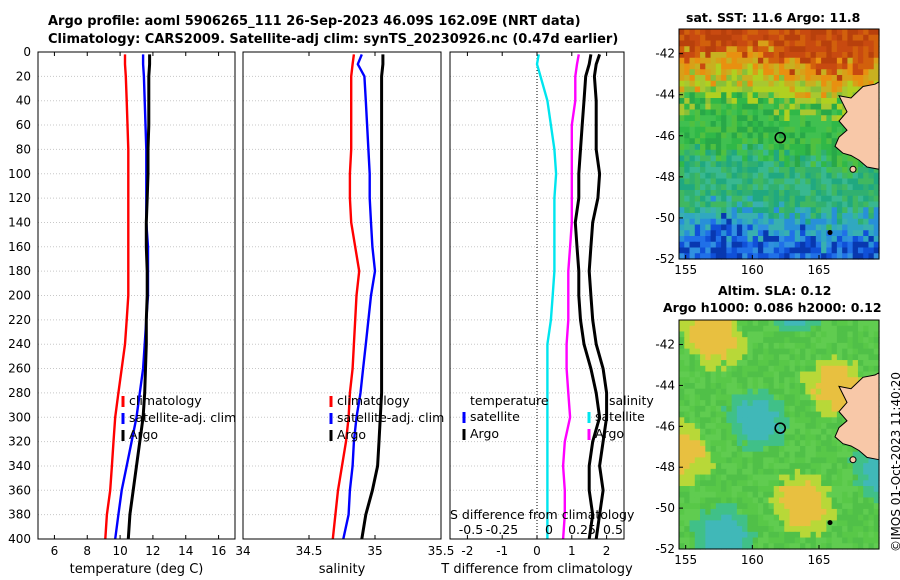  I want to click on sst_map-frame, so click(779, 144).